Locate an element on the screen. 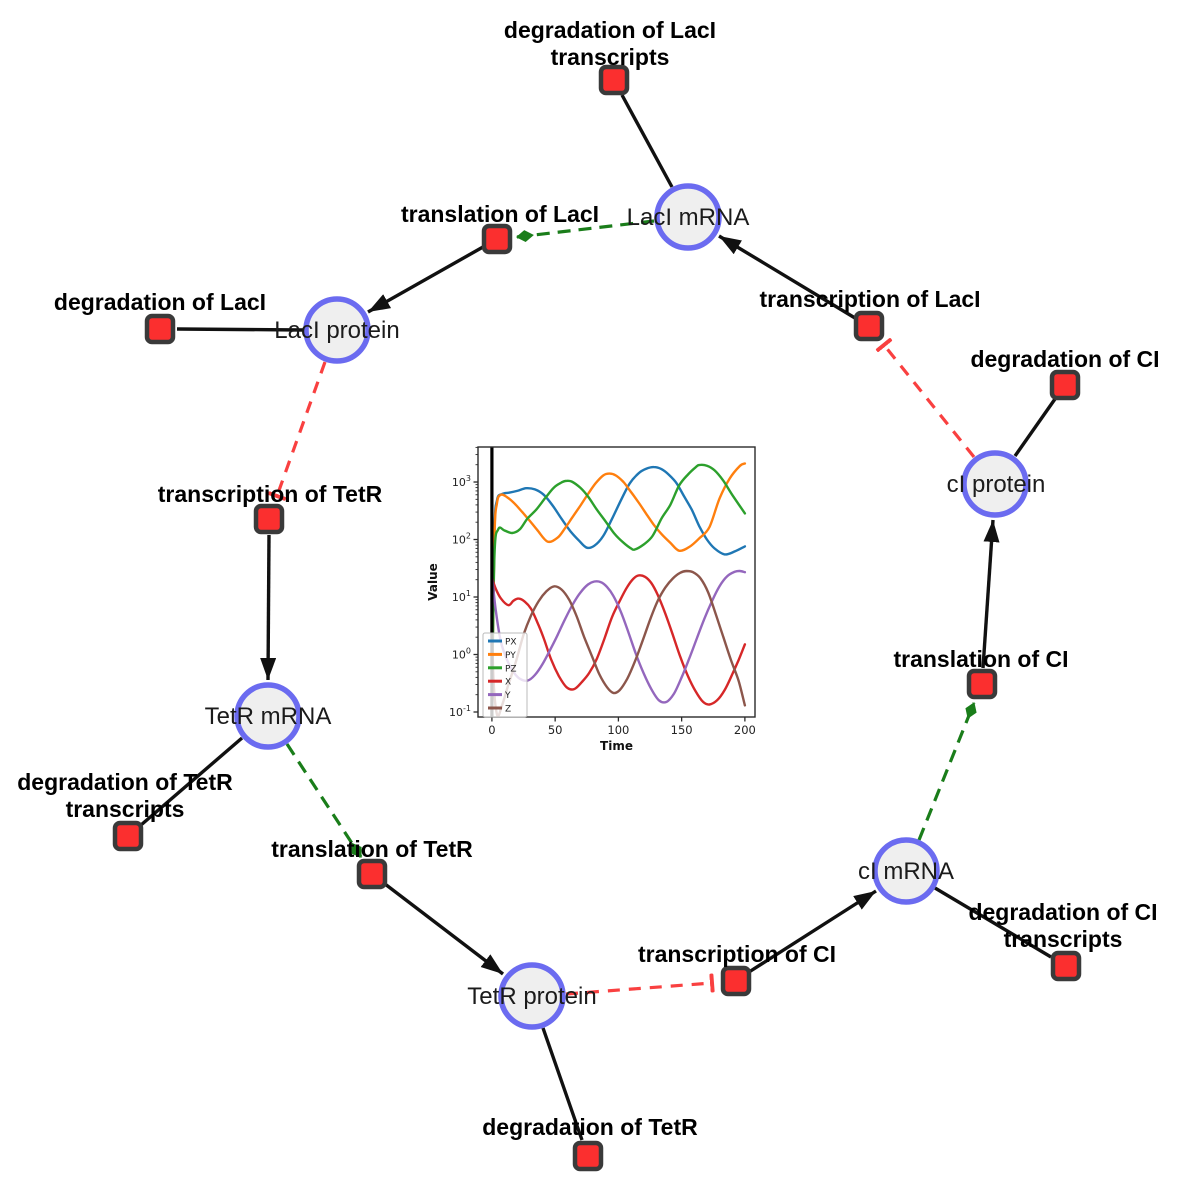 This screenshot has height=1200, width=1189. species-label-ci-mrna: cI mRNA is located at coordinates (906, 871).